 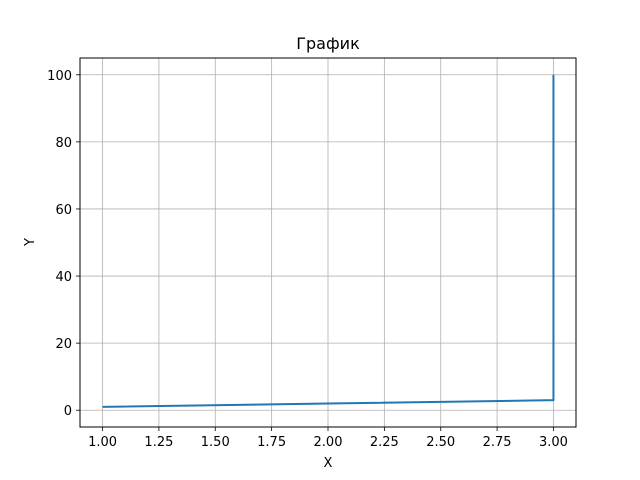 I want to click on chart-title: График, so click(x=328, y=43).